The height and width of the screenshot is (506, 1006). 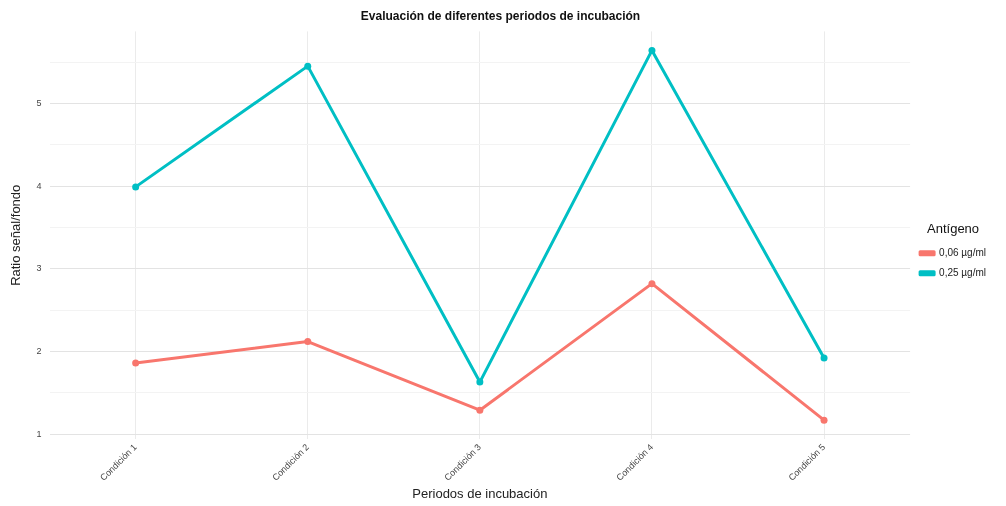 What do you see at coordinates (963, 253) in the screenshot?
I see `legend-label: 0,06 µg/ml` at bounding box center [963, 253].